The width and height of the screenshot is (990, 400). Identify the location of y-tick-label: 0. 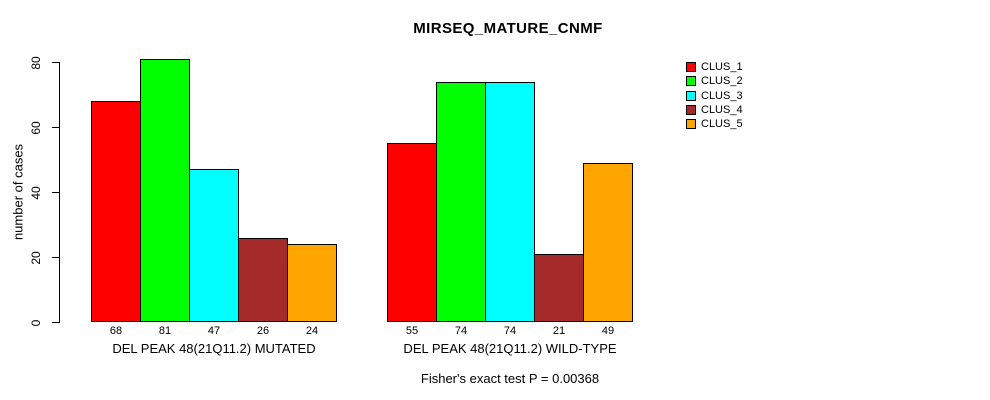
(36, 322).